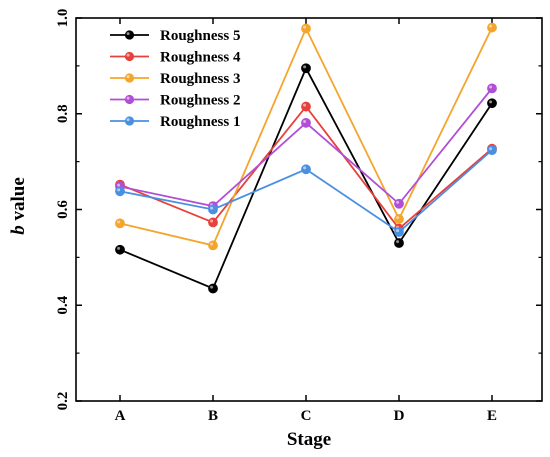 The height and width of the screenshot is (457, 550). I want to click on y-axis-title-italic: b, so click(18, 230).